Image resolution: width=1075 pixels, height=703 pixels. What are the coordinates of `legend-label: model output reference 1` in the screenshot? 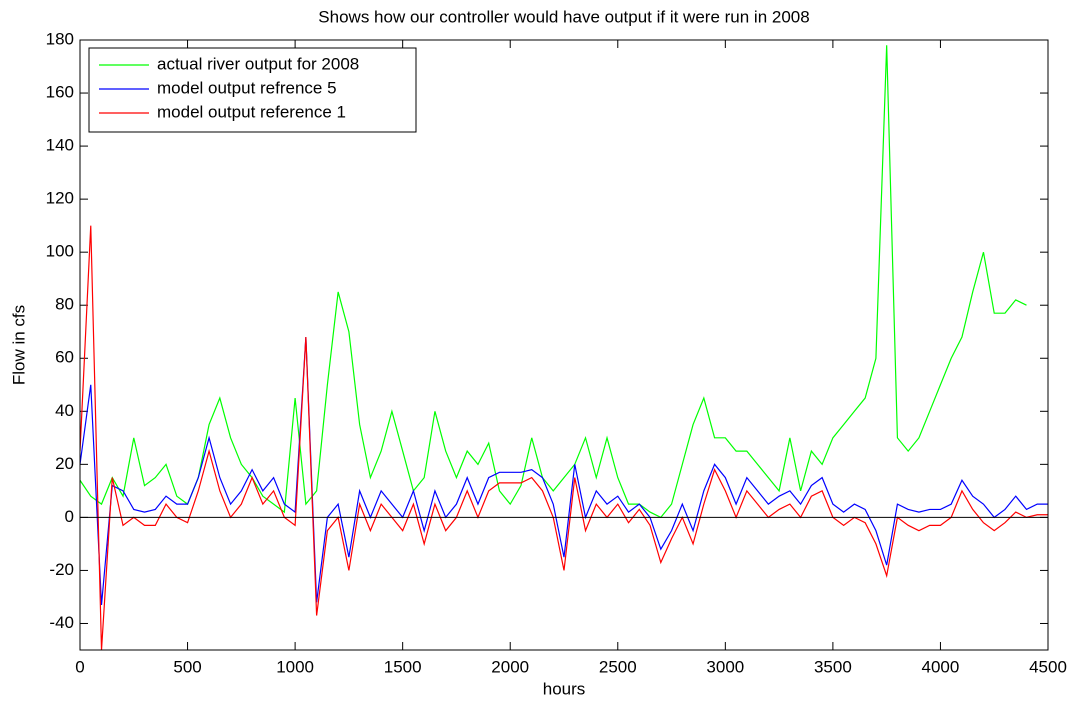 It's located at (251, 111).